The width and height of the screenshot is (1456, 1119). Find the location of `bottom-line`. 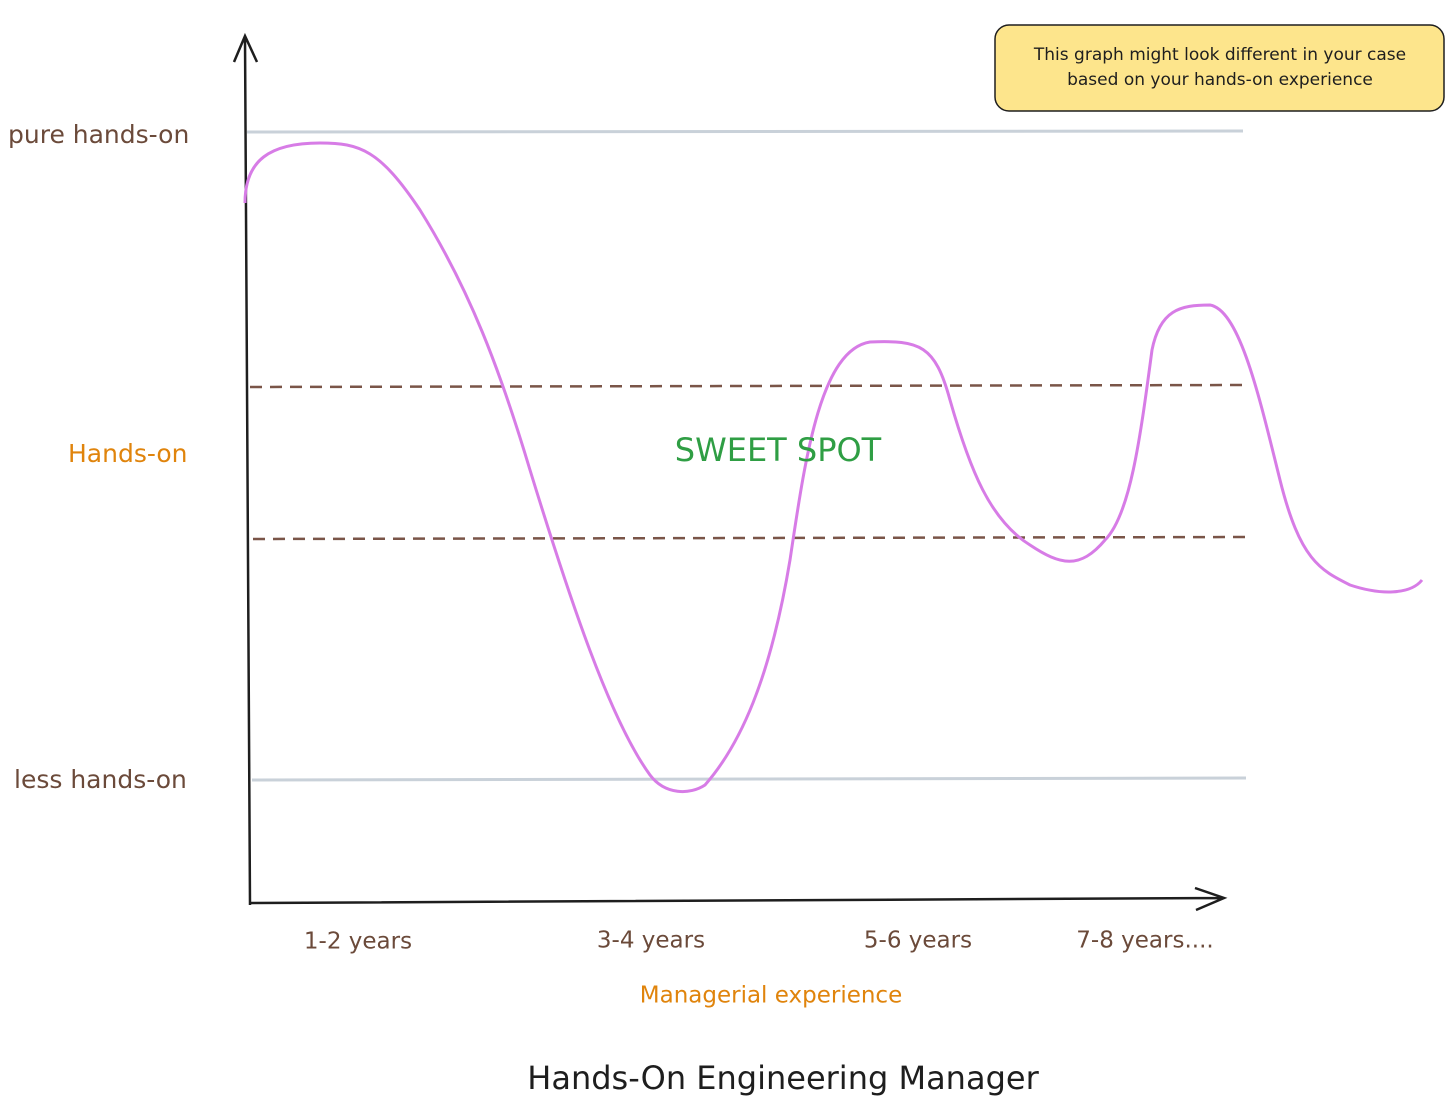

bottom-line is located at coordinates (749, 779).